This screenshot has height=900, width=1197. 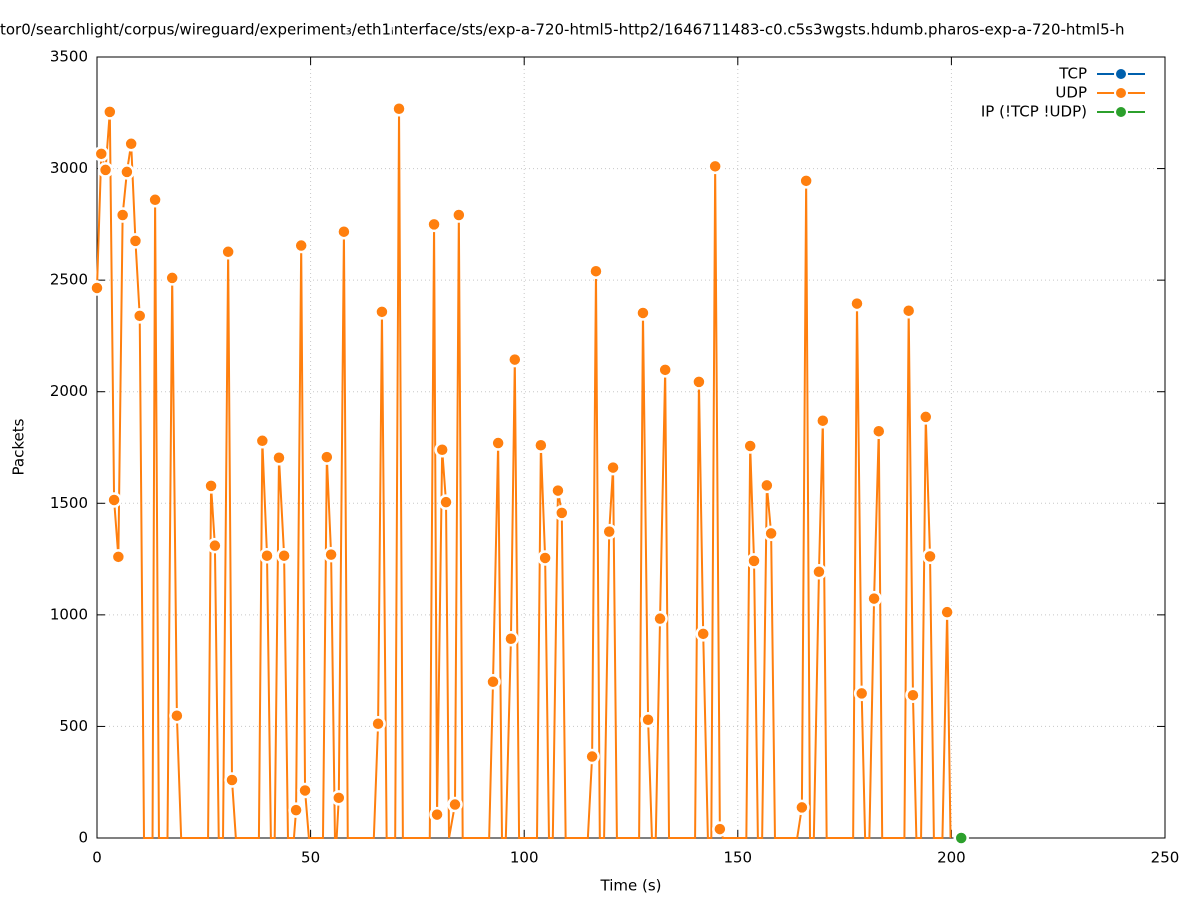 What do you see at coordinates (631, 886) in the screenshot?
I see `x-axis-label: Time (s)` at bounding box center [631, 886].